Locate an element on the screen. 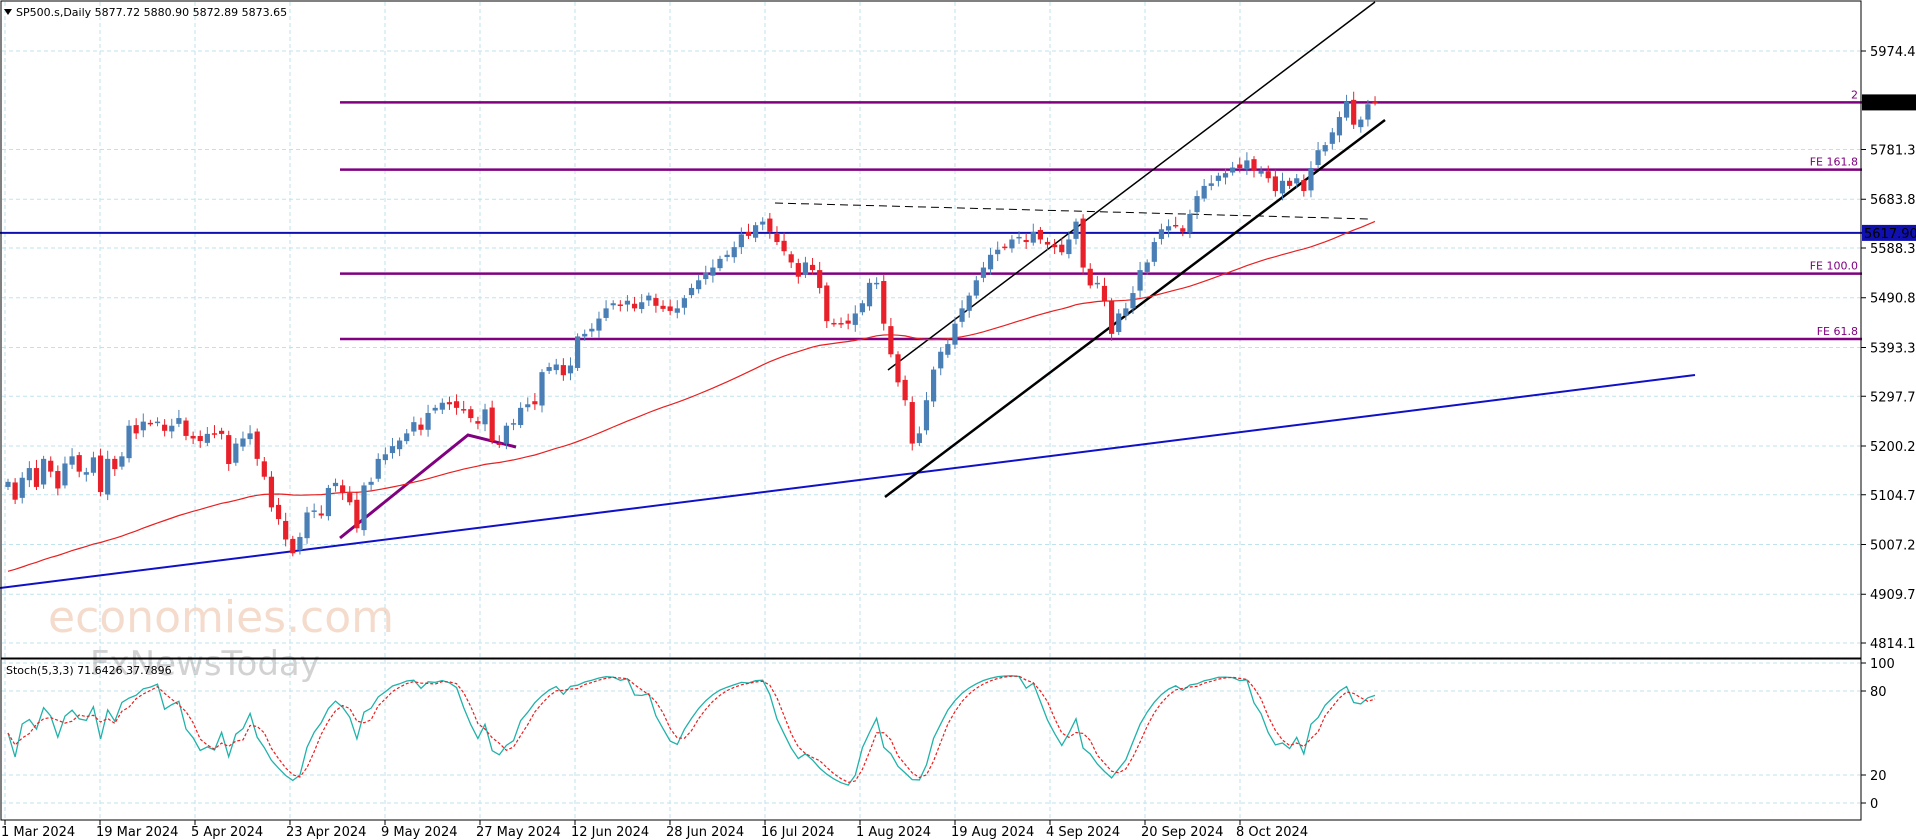 Image resolution: width=1916 pixels, height=840 pixels. time-tick-label: 16 Jul 2024 is located at coordinates (798, 832).